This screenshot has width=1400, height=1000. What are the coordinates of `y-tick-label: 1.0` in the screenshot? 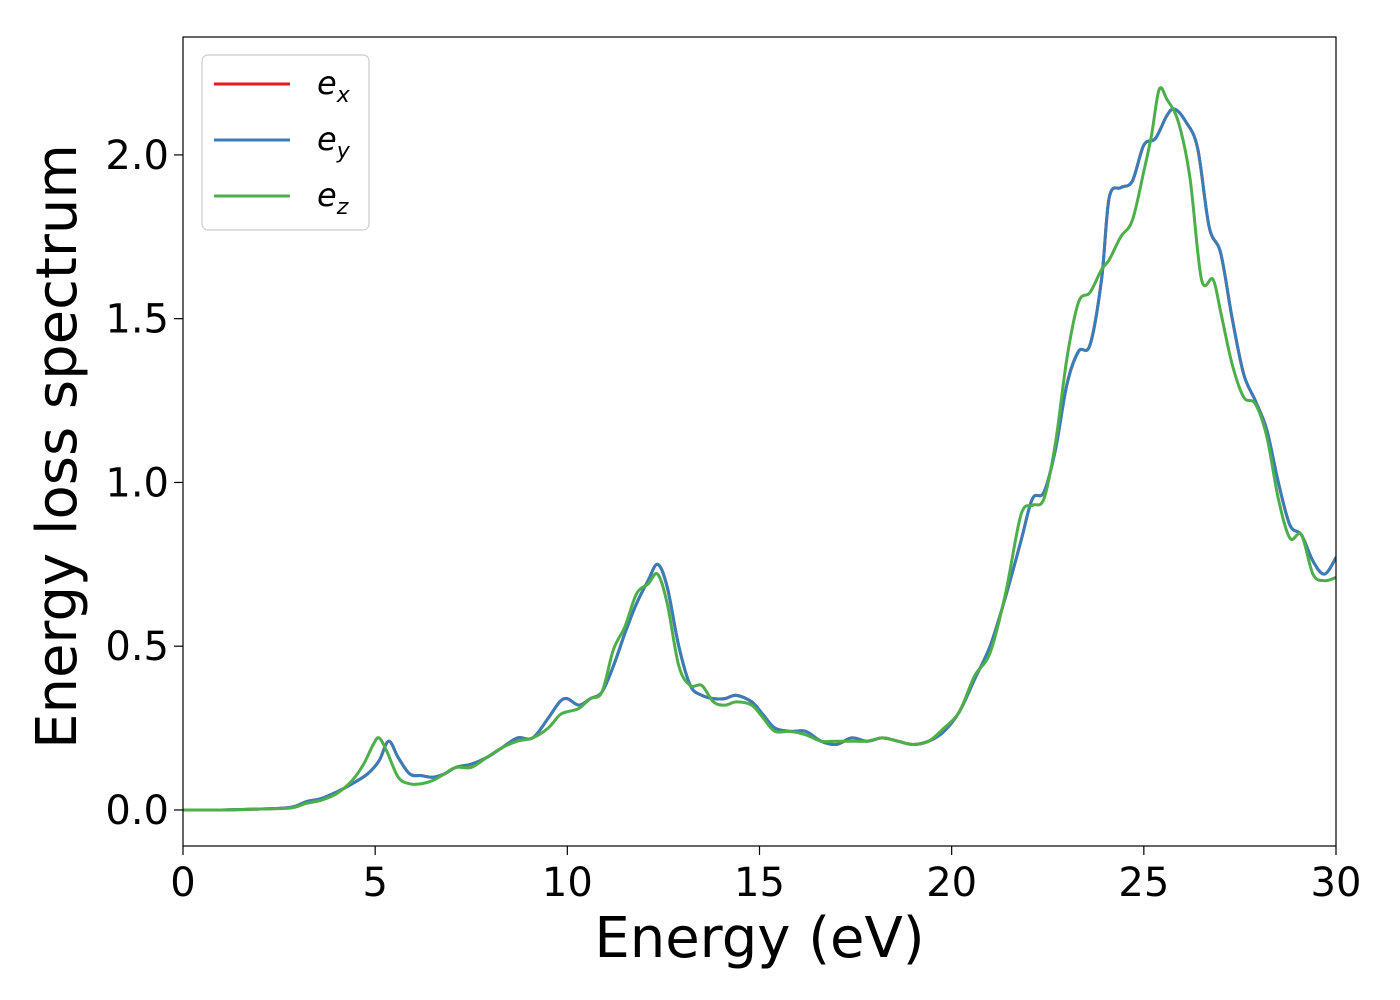 It's located at (137, 483).